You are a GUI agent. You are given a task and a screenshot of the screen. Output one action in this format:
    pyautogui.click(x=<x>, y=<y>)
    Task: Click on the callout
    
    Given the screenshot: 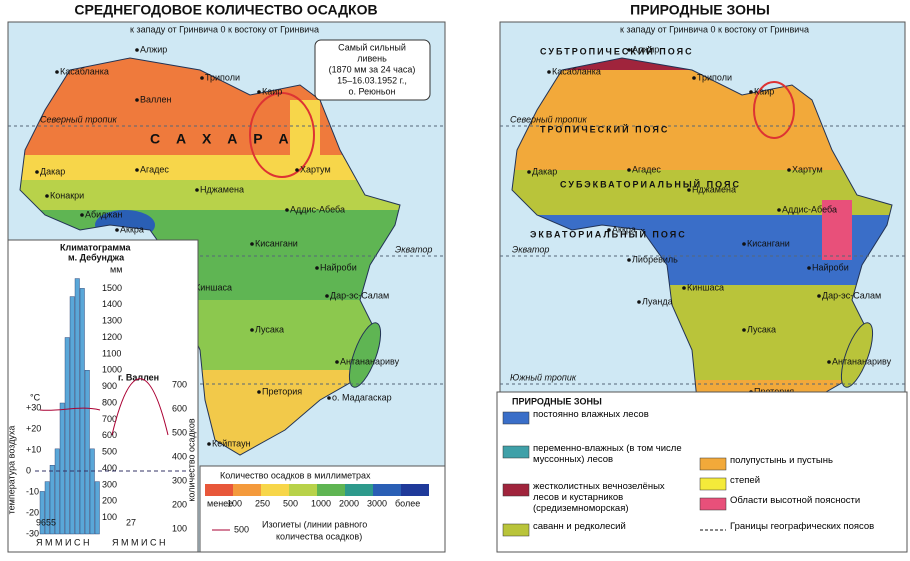 What is the action you would take?
    pyautogui.click(x=372, y=70)
    